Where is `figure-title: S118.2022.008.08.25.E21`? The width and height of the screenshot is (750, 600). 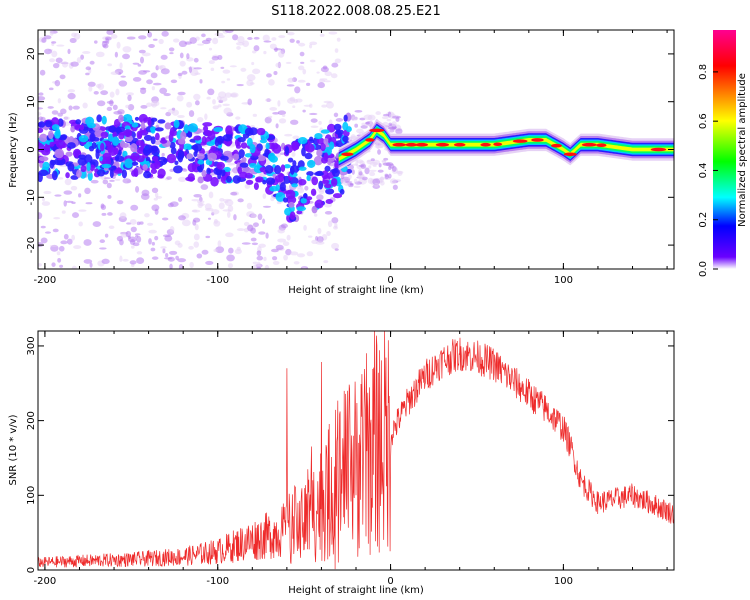 figure-title: S118.2022.008.08.25.E21 is located at coordinates (355, 11).